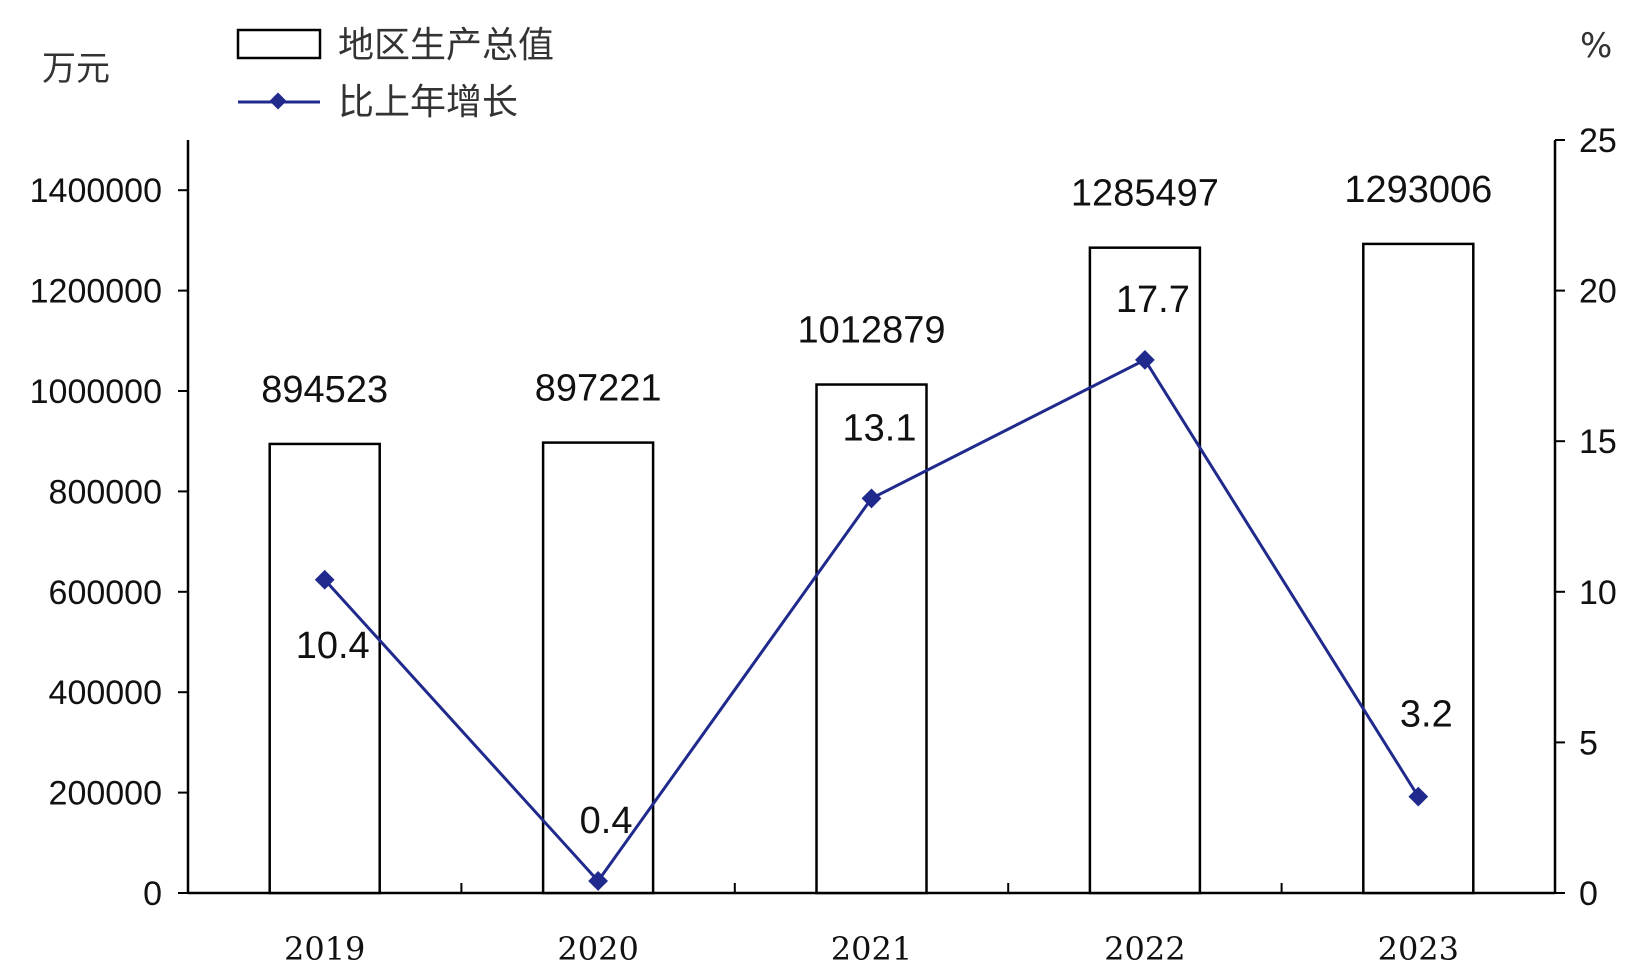  What do you see at coordinates (395, 74) in the screenshot?
I see `legend: 地区生产总值 比上年增长` at bounding box center [395, 74].